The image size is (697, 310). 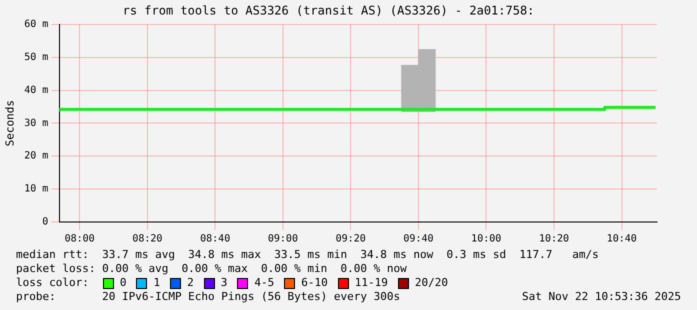 What do you see at coordinates (314, 283) in the screenshot?
I see `text: 6-10` at bounding box center [314, 283].